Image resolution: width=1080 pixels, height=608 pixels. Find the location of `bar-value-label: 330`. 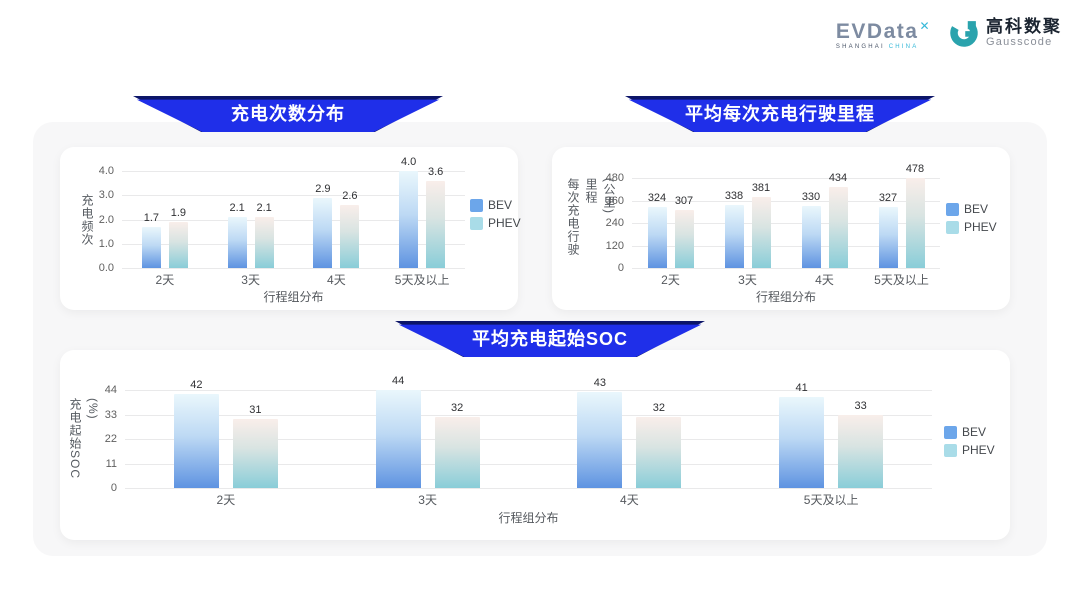

bar-value-label: 330 is located at coordinates (811, 197).